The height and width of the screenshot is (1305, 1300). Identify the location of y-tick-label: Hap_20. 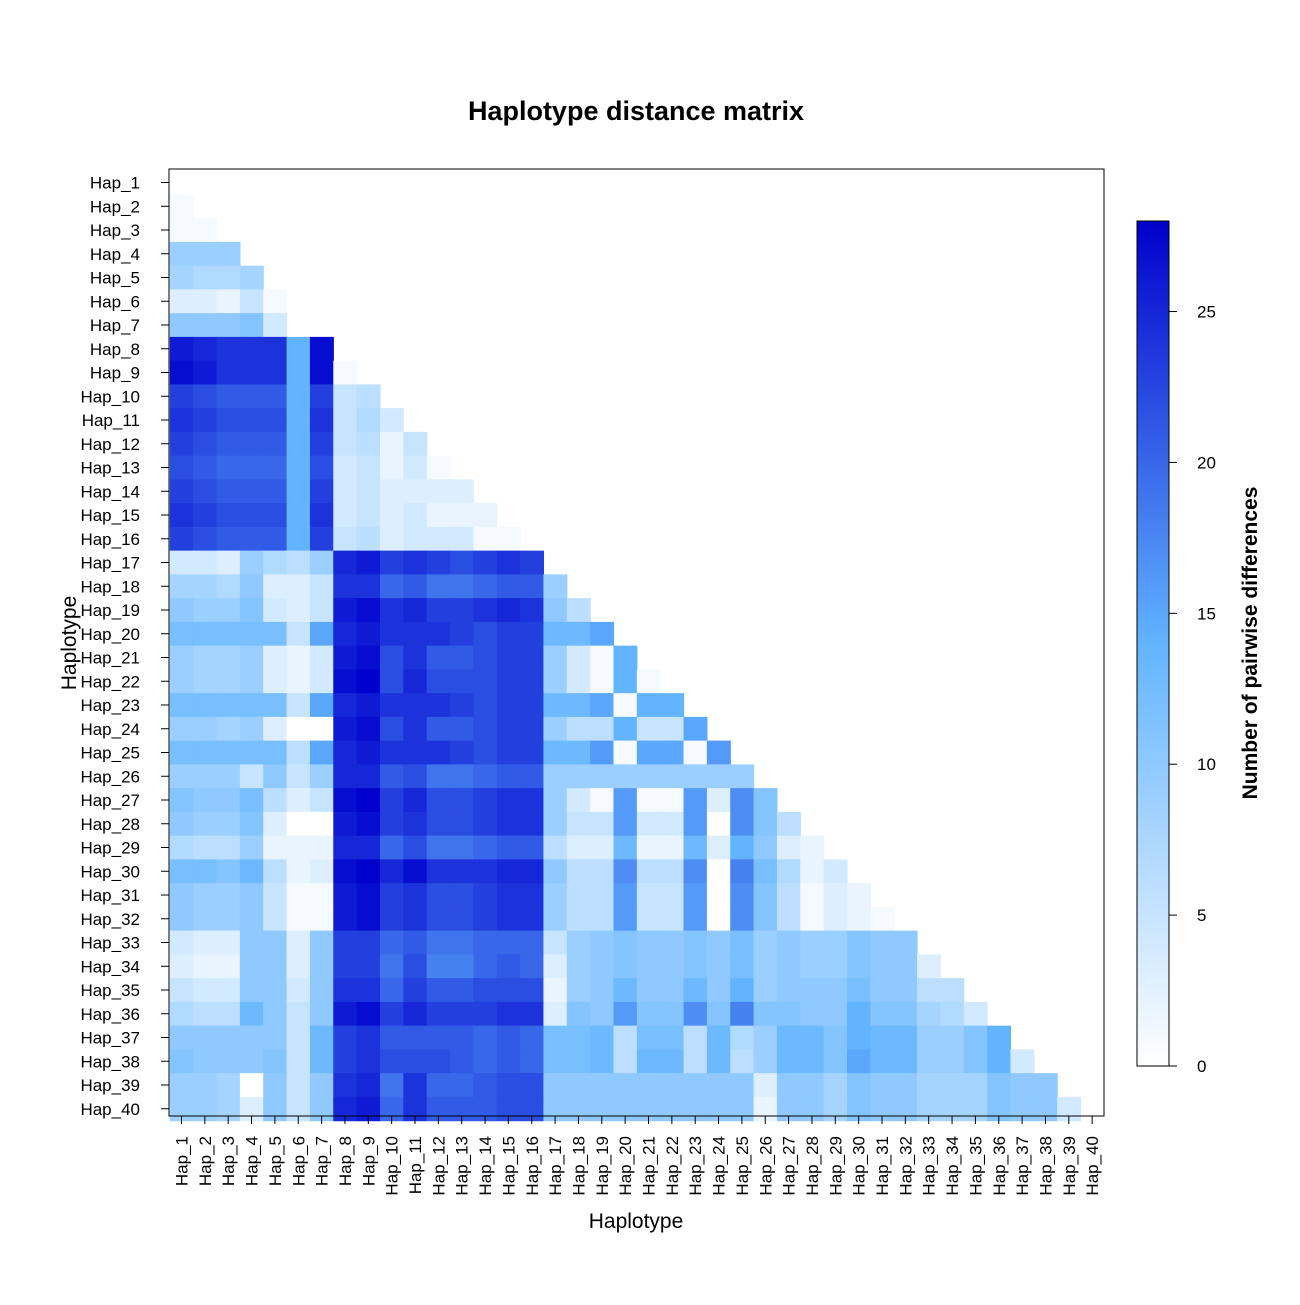
(110, 634).